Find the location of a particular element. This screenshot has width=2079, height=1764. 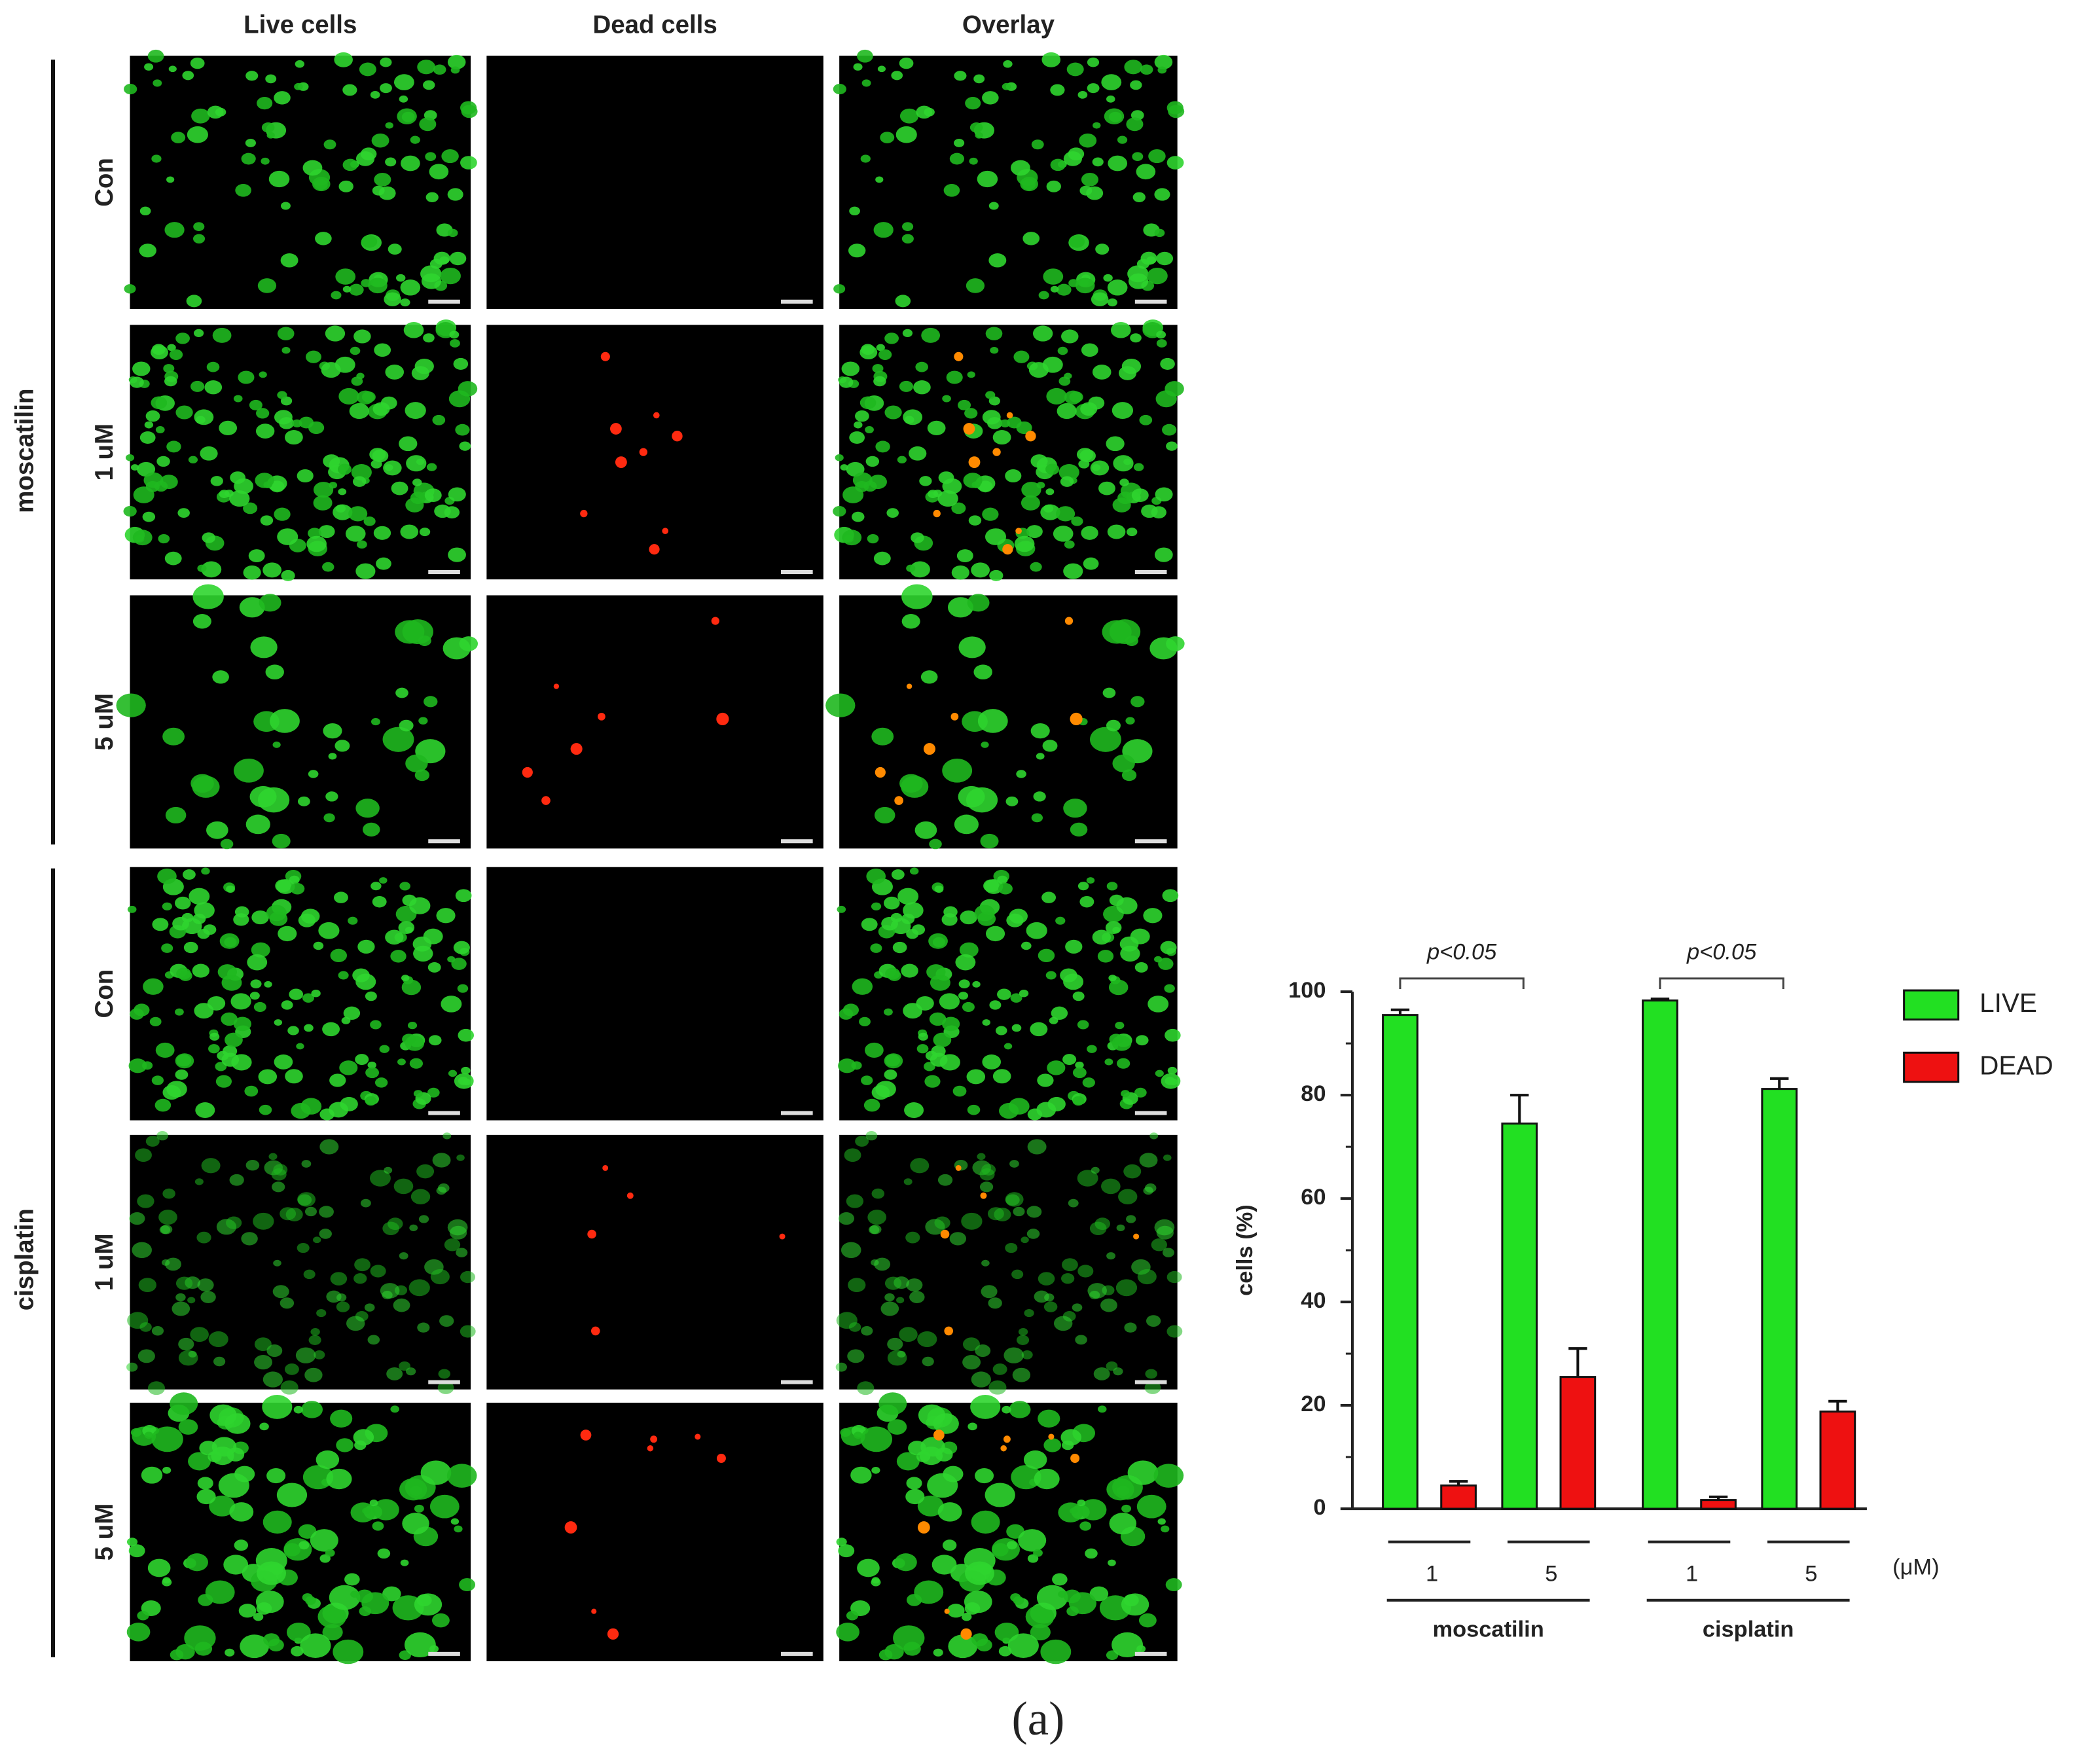

dead-cell is located at coordinates (546, 800).